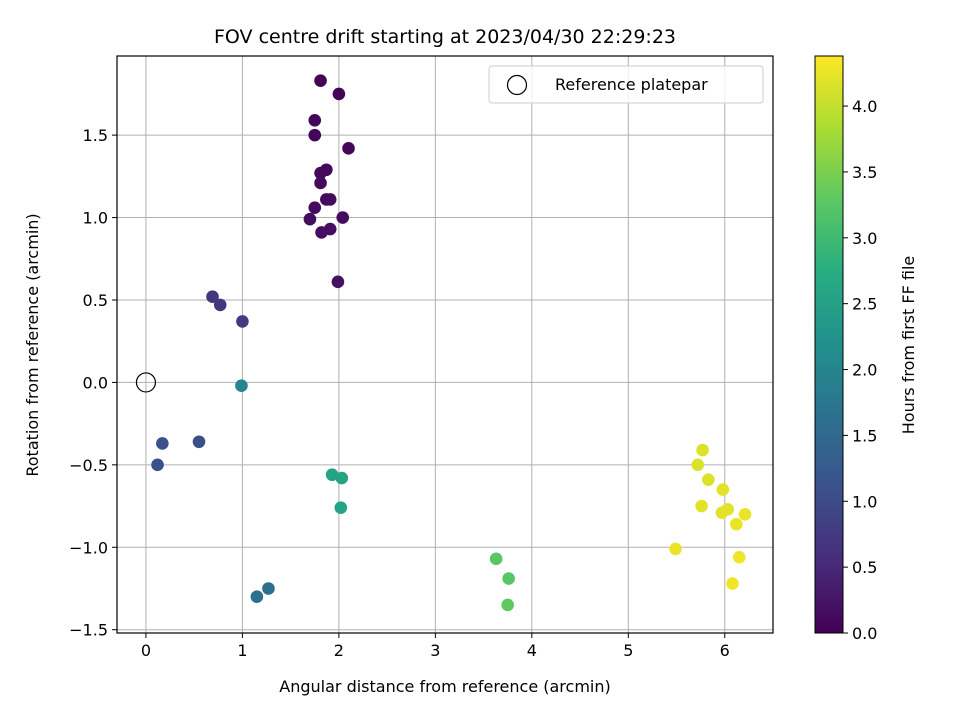  What do you see at coordinates (95, 218) in the screenshot?
I see `y-tick-label: 1.0` at bounding box center [95, 218].